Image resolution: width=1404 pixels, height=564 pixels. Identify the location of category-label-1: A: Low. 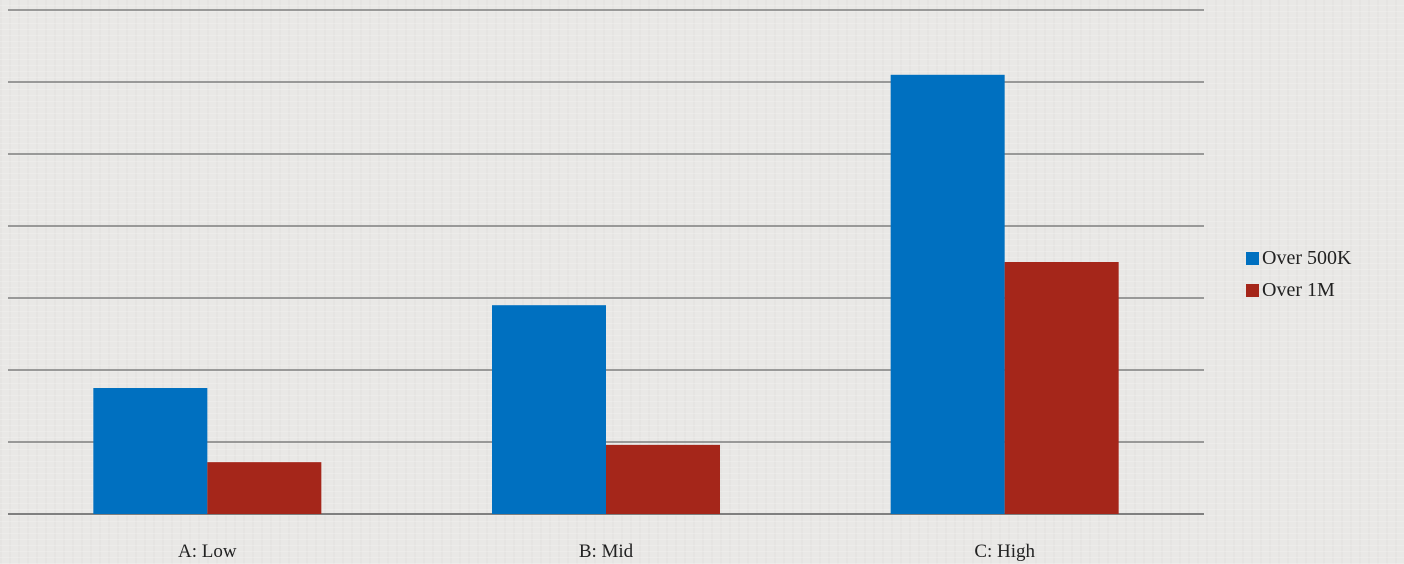
(207, 551).